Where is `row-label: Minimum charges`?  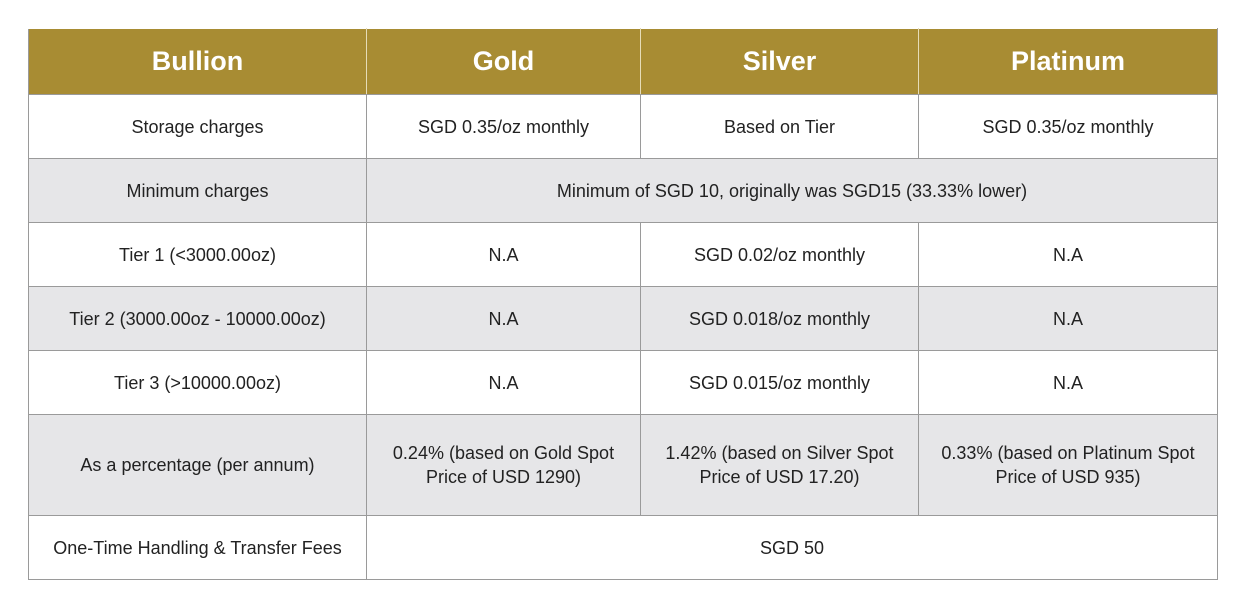
row-label: Minimum charges is located at coordinates (197, 190).